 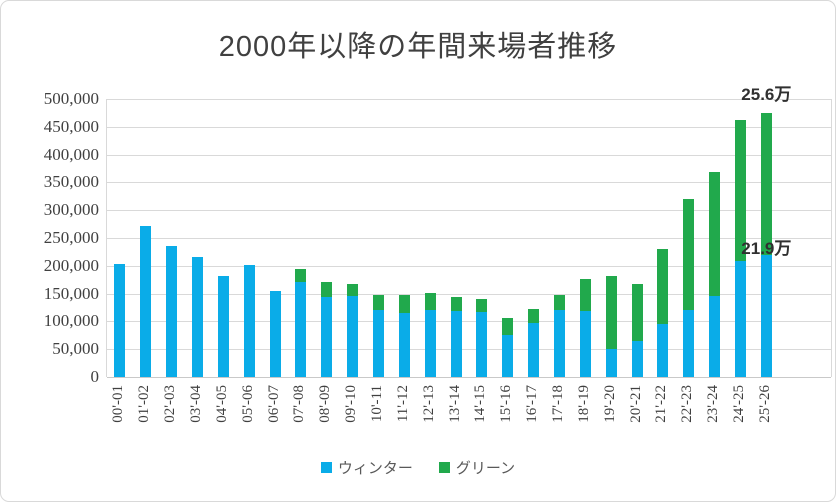 I want to click on legend-item-green: グリーン, so click(x=476, y=467).